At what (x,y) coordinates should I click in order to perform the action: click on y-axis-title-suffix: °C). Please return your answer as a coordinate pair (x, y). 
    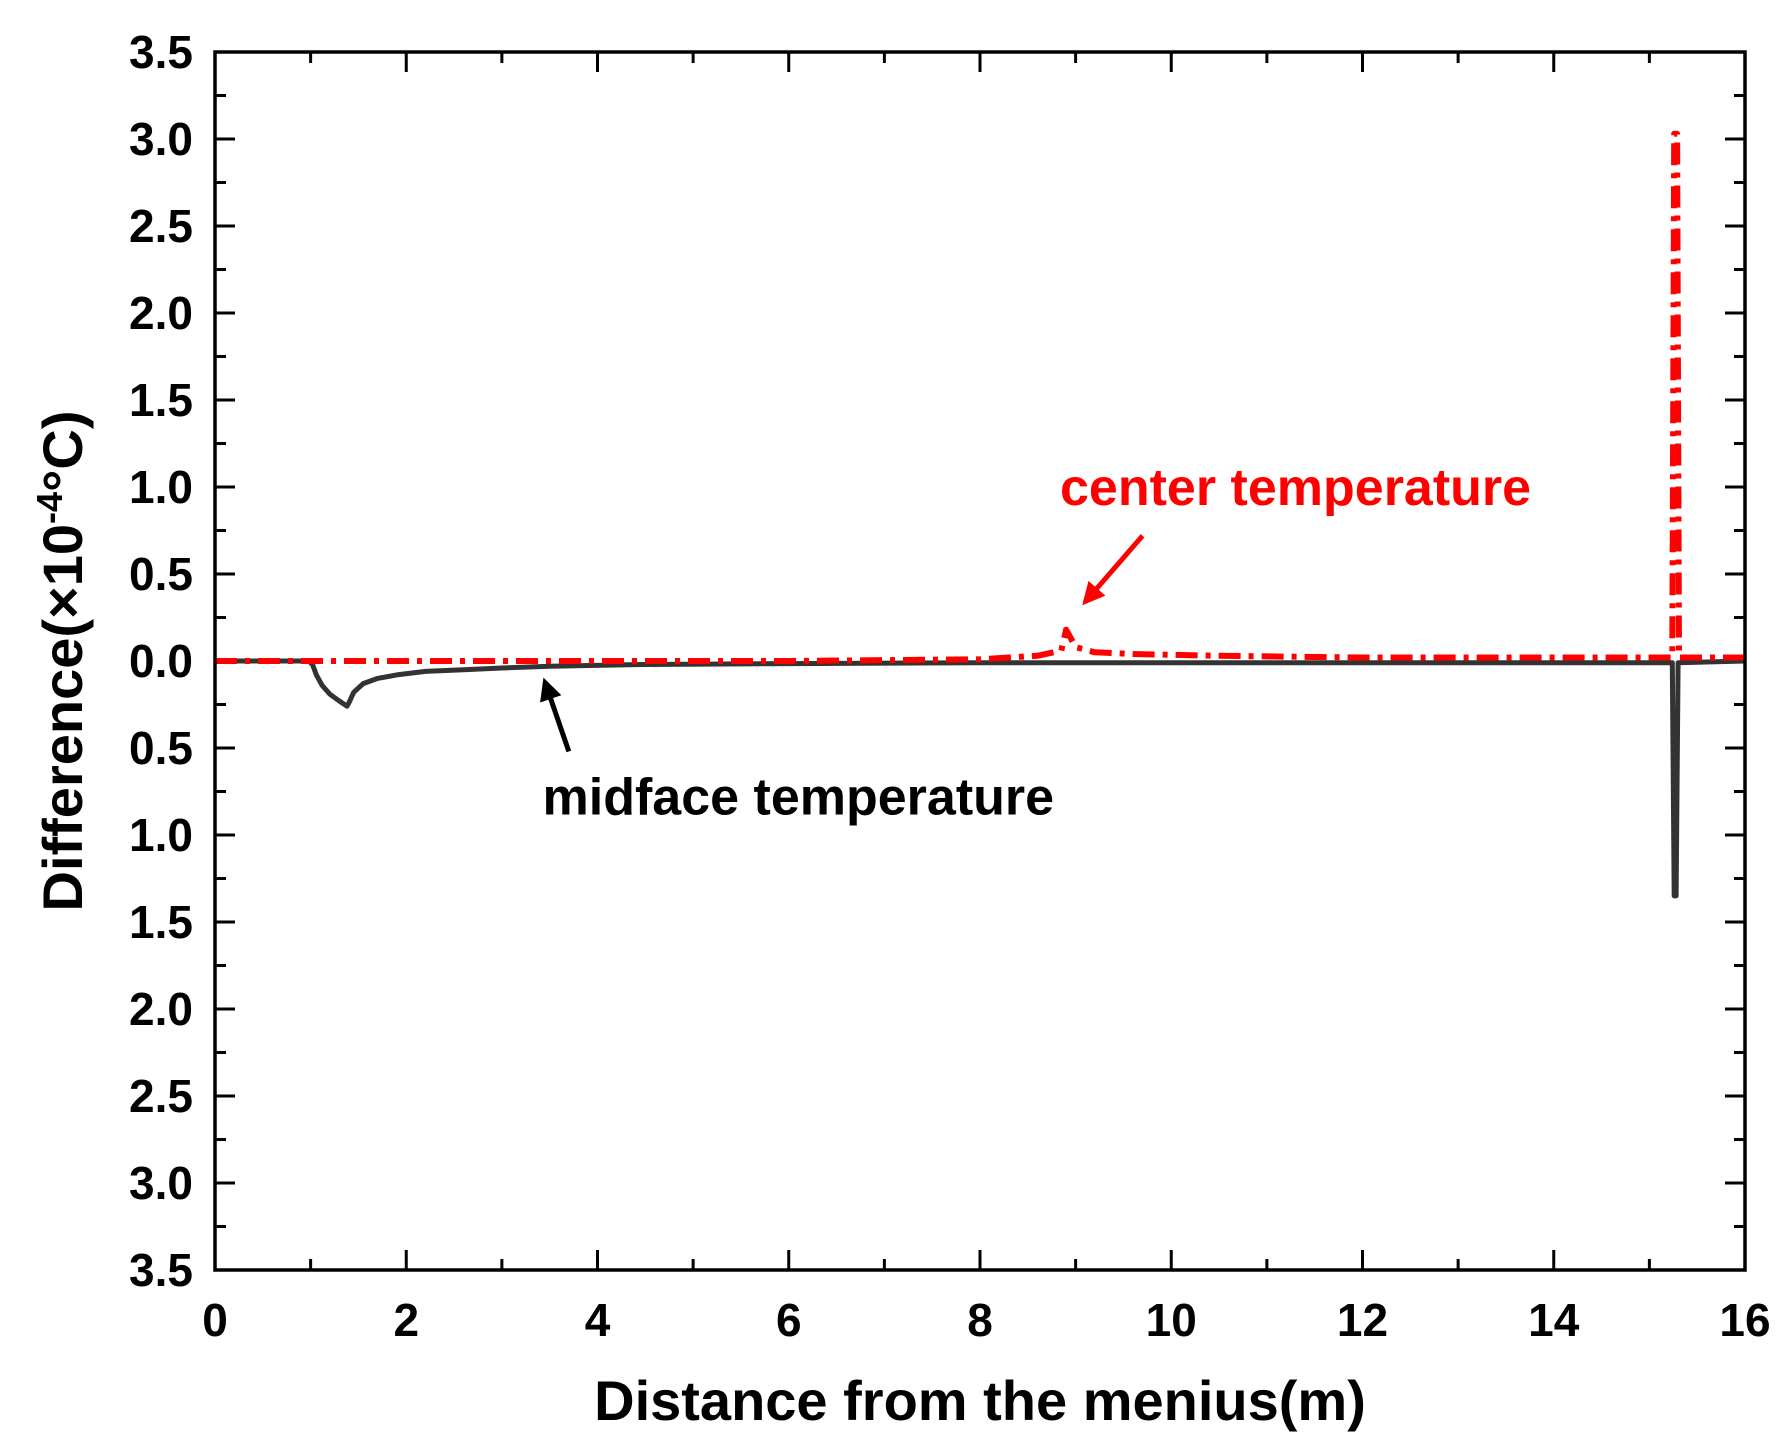
    Looking at the image, I should click on (62, 450).